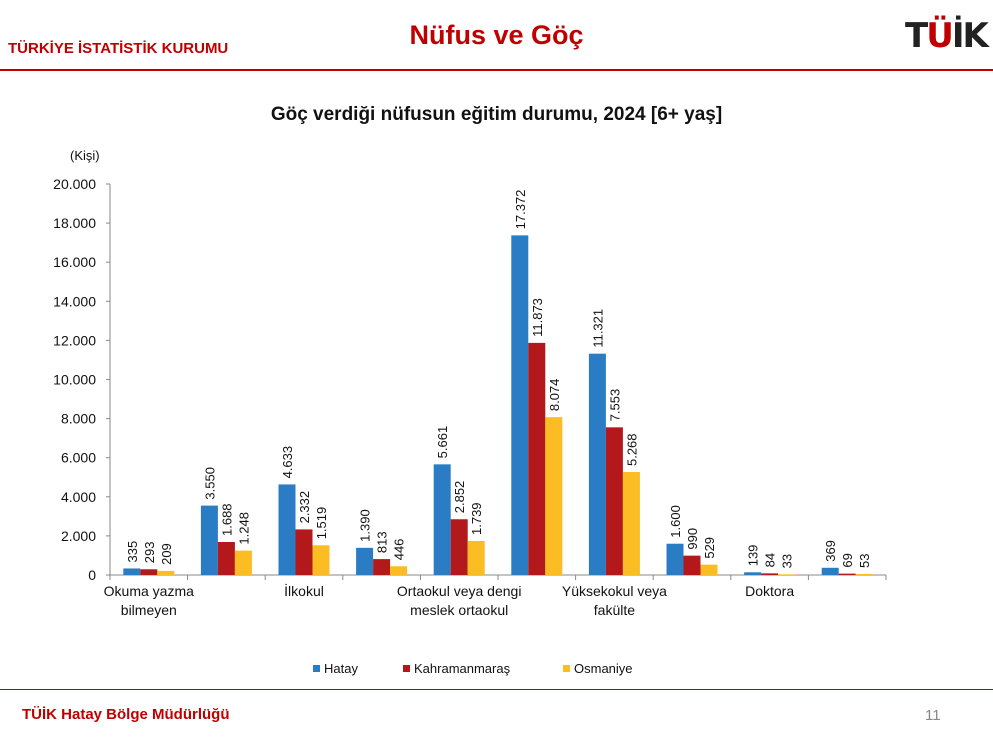 Image resolution: width=993 pixels, height=743 pixels. I want to click on y-tick-label: 0, so click(92, 575).